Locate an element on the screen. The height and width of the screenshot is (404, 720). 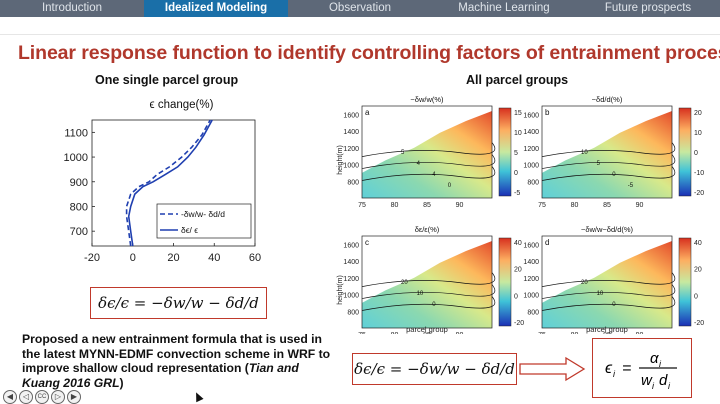
panel-letter: b is located at coordinates (547, 112).